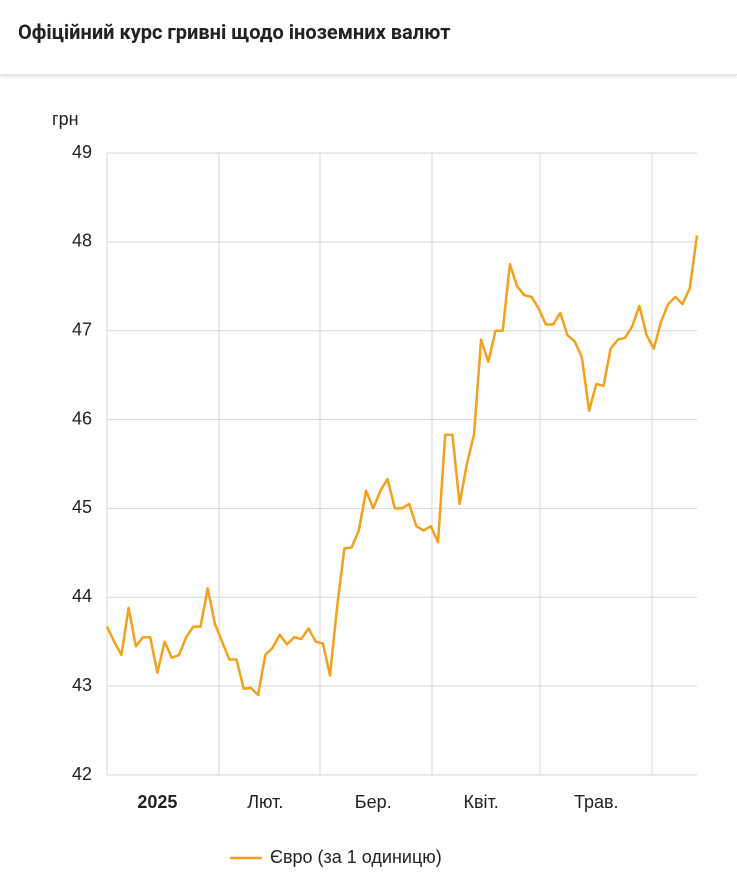 The image size is (737, 889). I want to click on x-tick-label: Квіт., so click(480, 802).